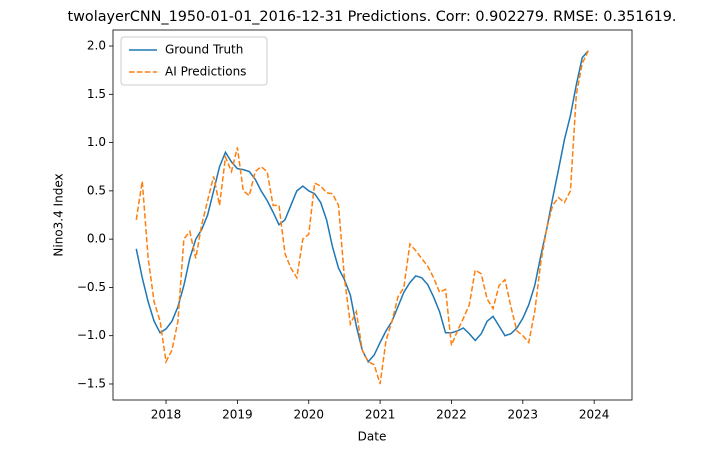  Describe the element at coordinates (204, 50) in the screenshot. I see `legend-label: Ground Truth` at that location.